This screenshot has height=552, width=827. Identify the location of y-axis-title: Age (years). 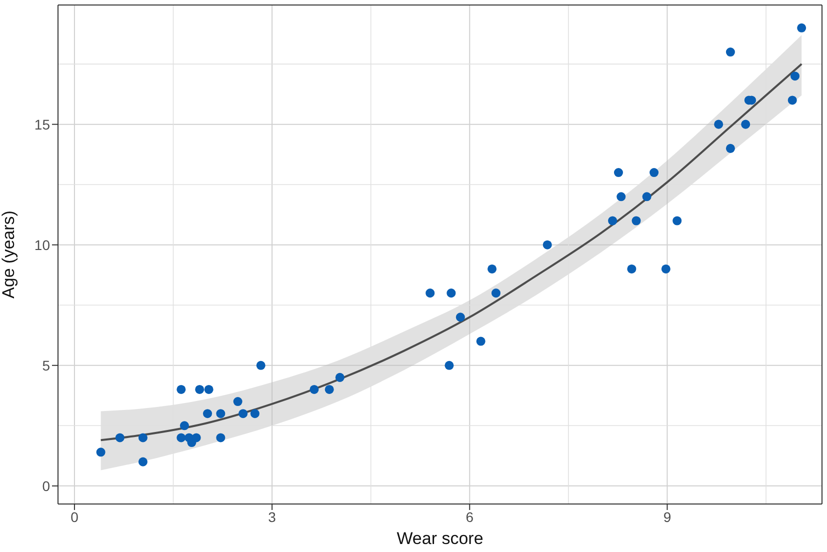
(9, 254).